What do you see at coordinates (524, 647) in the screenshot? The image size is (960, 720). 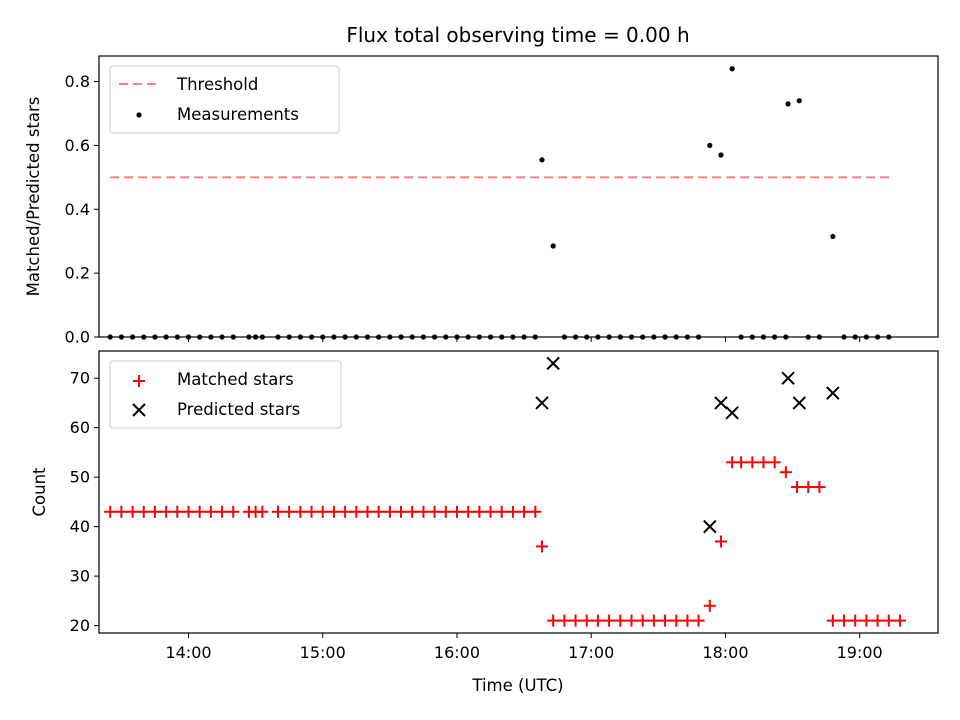 I see `bottom-x-ticks: 14:00 15:00 16:00 17:00 18:00 19:00` at bounding box center [524, 647].